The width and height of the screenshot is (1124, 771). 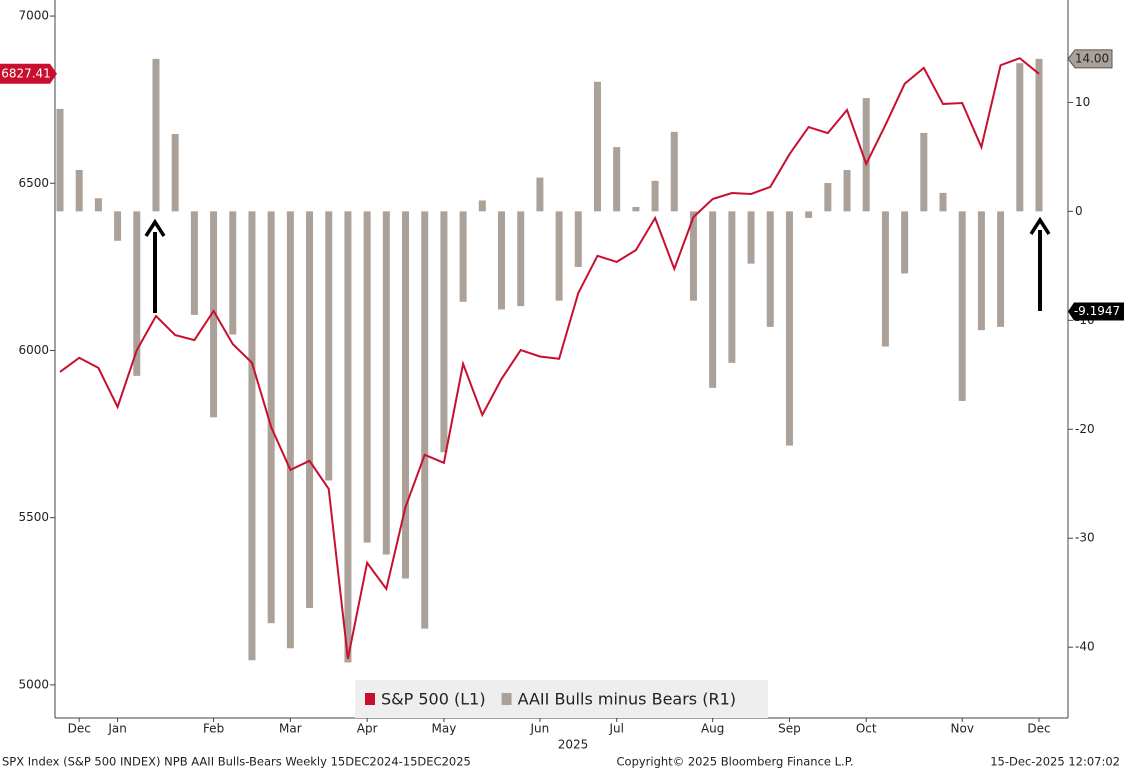 What do you see at coordinates (33, 684) in the screenshot?
I see `y-tick-label: 5000` at bounding box center [33, 684].